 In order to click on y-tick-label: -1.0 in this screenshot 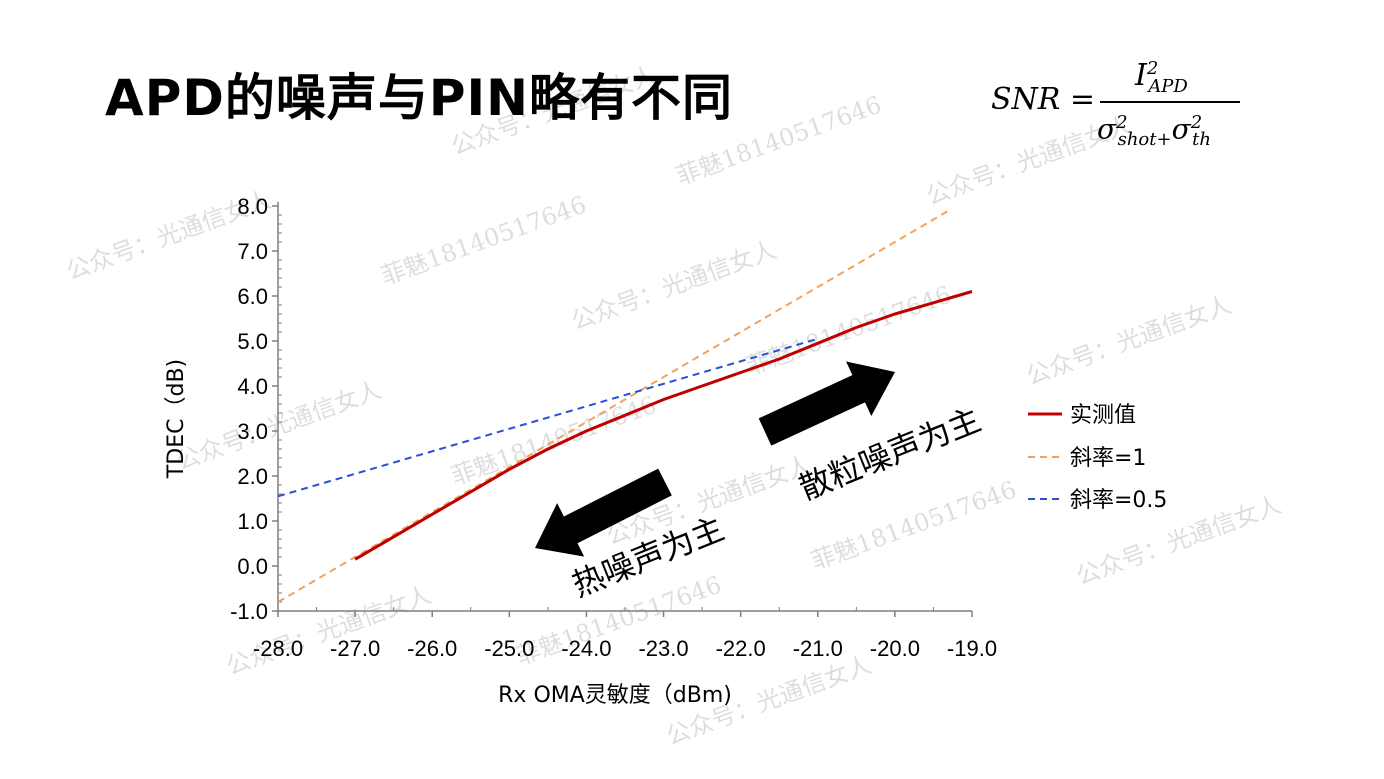, I will do `click(249, 611)`.